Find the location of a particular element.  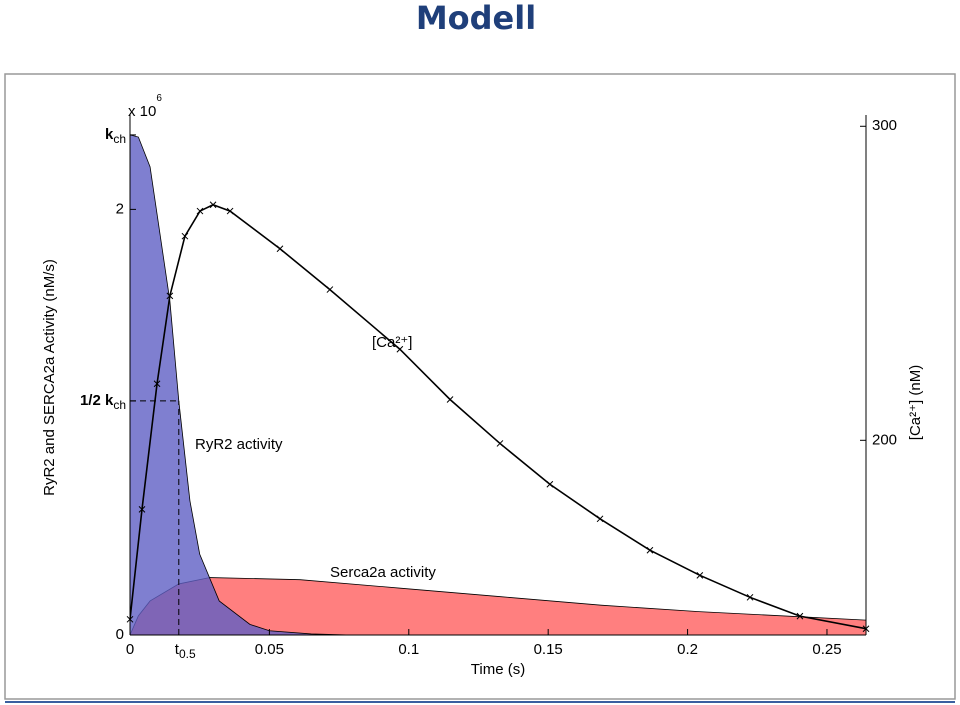

multiplier-exp: 6 is located at coordinates (159, 98).